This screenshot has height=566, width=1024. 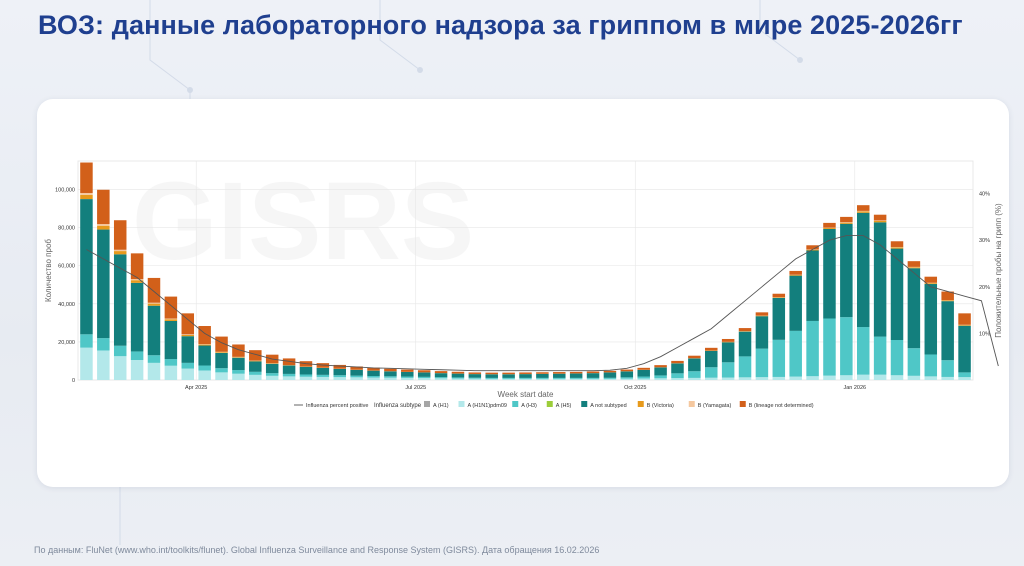 I want to click on y2-tick-label: 20%, so click(x=984, y=288).